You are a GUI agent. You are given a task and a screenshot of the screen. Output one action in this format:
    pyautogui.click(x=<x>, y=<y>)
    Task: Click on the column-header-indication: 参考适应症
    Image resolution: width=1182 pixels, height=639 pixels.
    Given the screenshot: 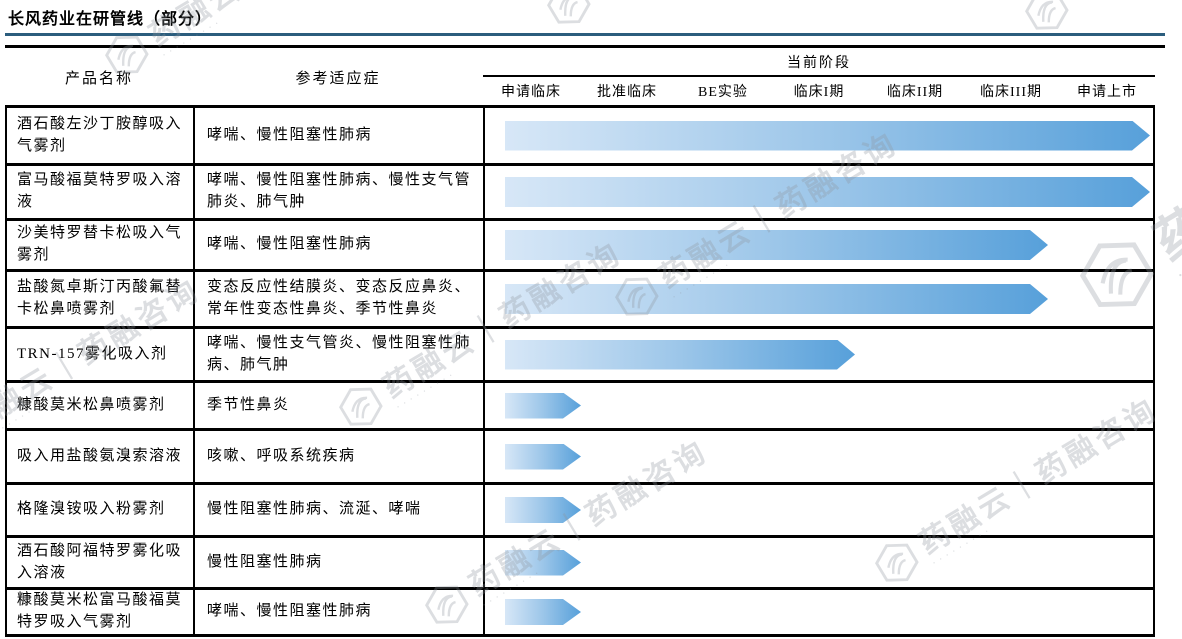 What is the action you would take?
    pyautogui.click(x=338, y=78)
    